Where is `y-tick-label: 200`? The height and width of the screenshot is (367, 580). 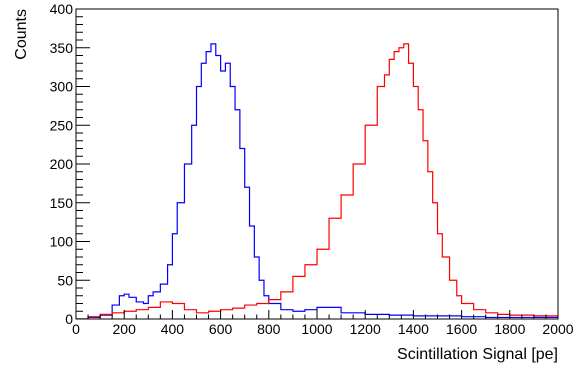
y-tick-label: 200 is located at coordinates (62, 164).